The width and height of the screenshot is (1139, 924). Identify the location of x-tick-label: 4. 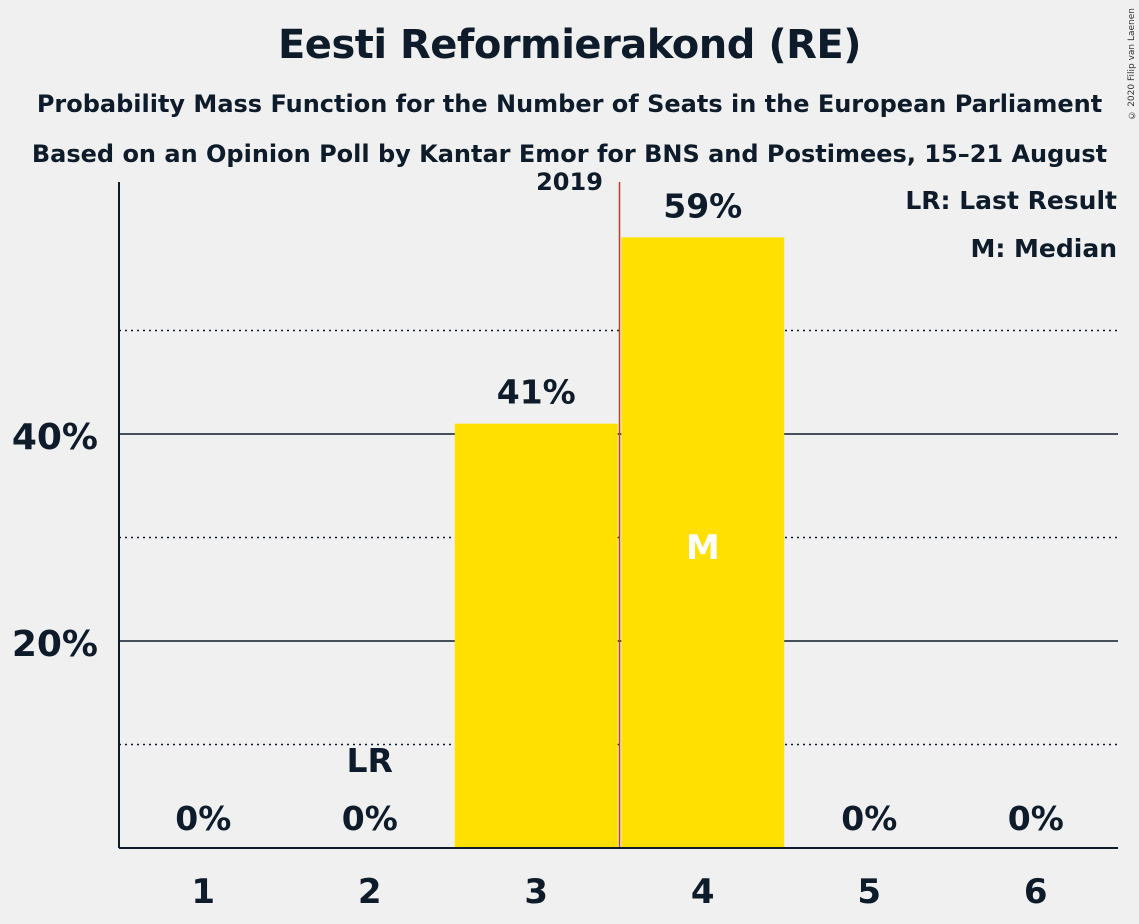
(703, 892).